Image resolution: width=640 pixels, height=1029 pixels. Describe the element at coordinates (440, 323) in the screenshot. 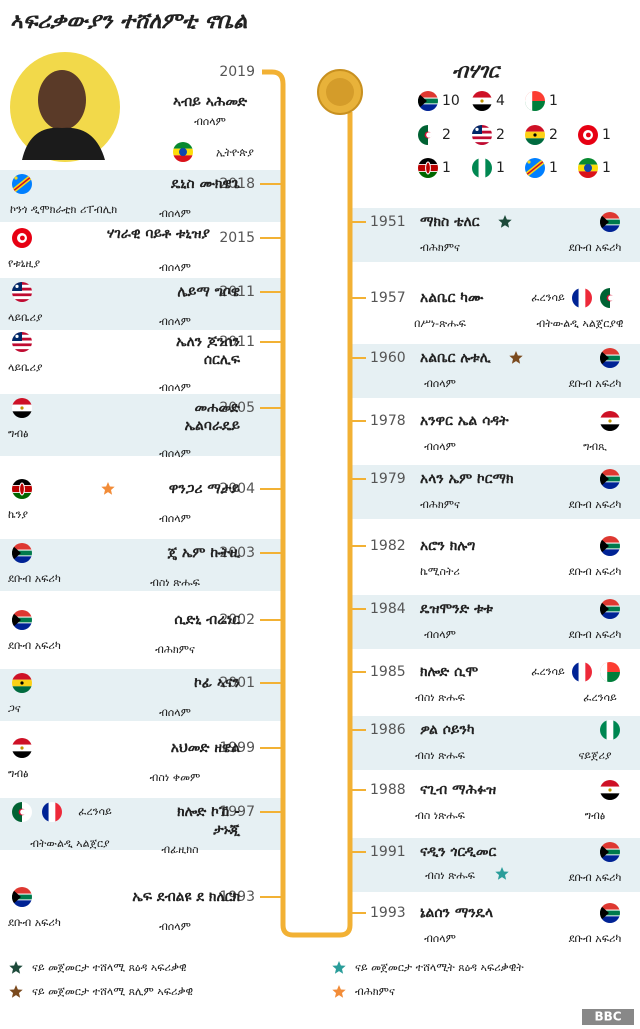

I see `prize: በሥነ-ጽሑፍ` at that location.